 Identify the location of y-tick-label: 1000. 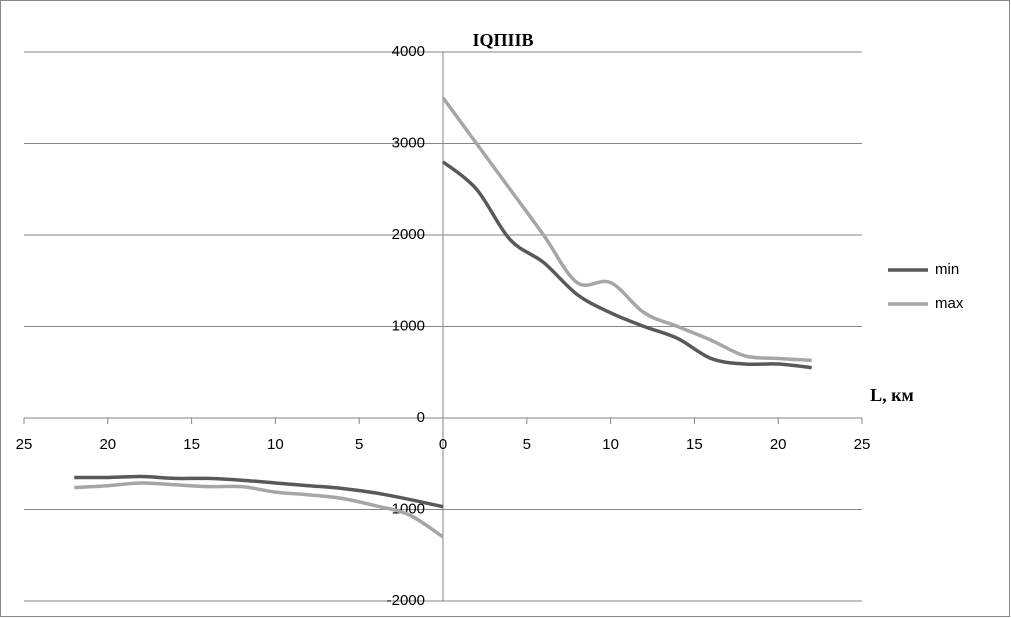
(408, 325).